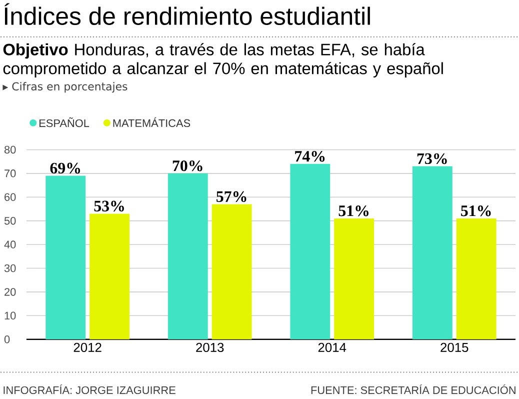 The image size is (519, 399). I want to click on text: INFOGRAFÍA: JORGE IZAGUIRRE, so click(90, 389).